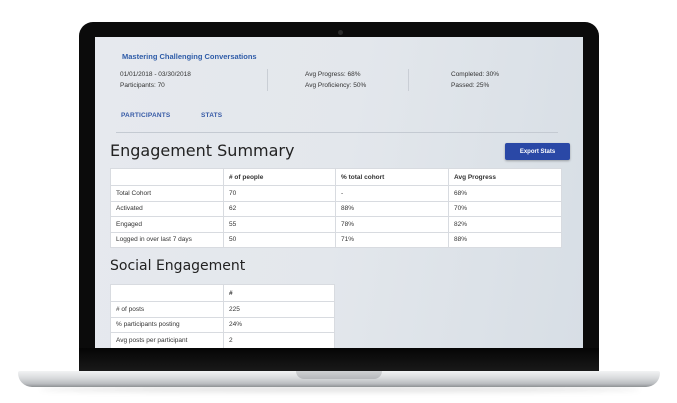 The image size is (677, 403). What do you see at coordinates (279, 239) in the screenshot?
I see `table-cell: 50` at bounding box center [279, 239].